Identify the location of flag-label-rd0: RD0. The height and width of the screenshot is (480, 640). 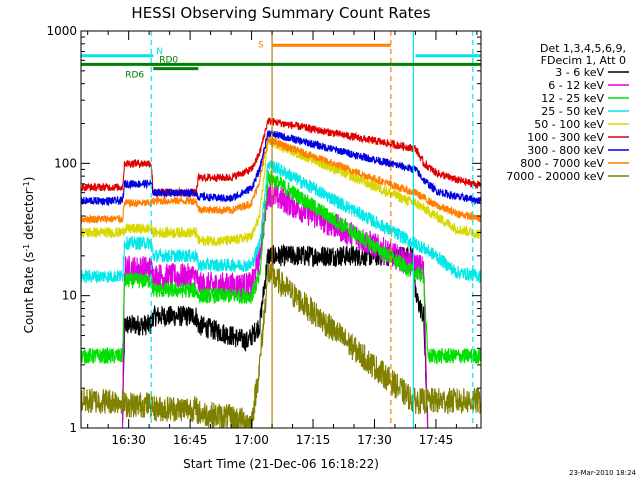
(168, 60).